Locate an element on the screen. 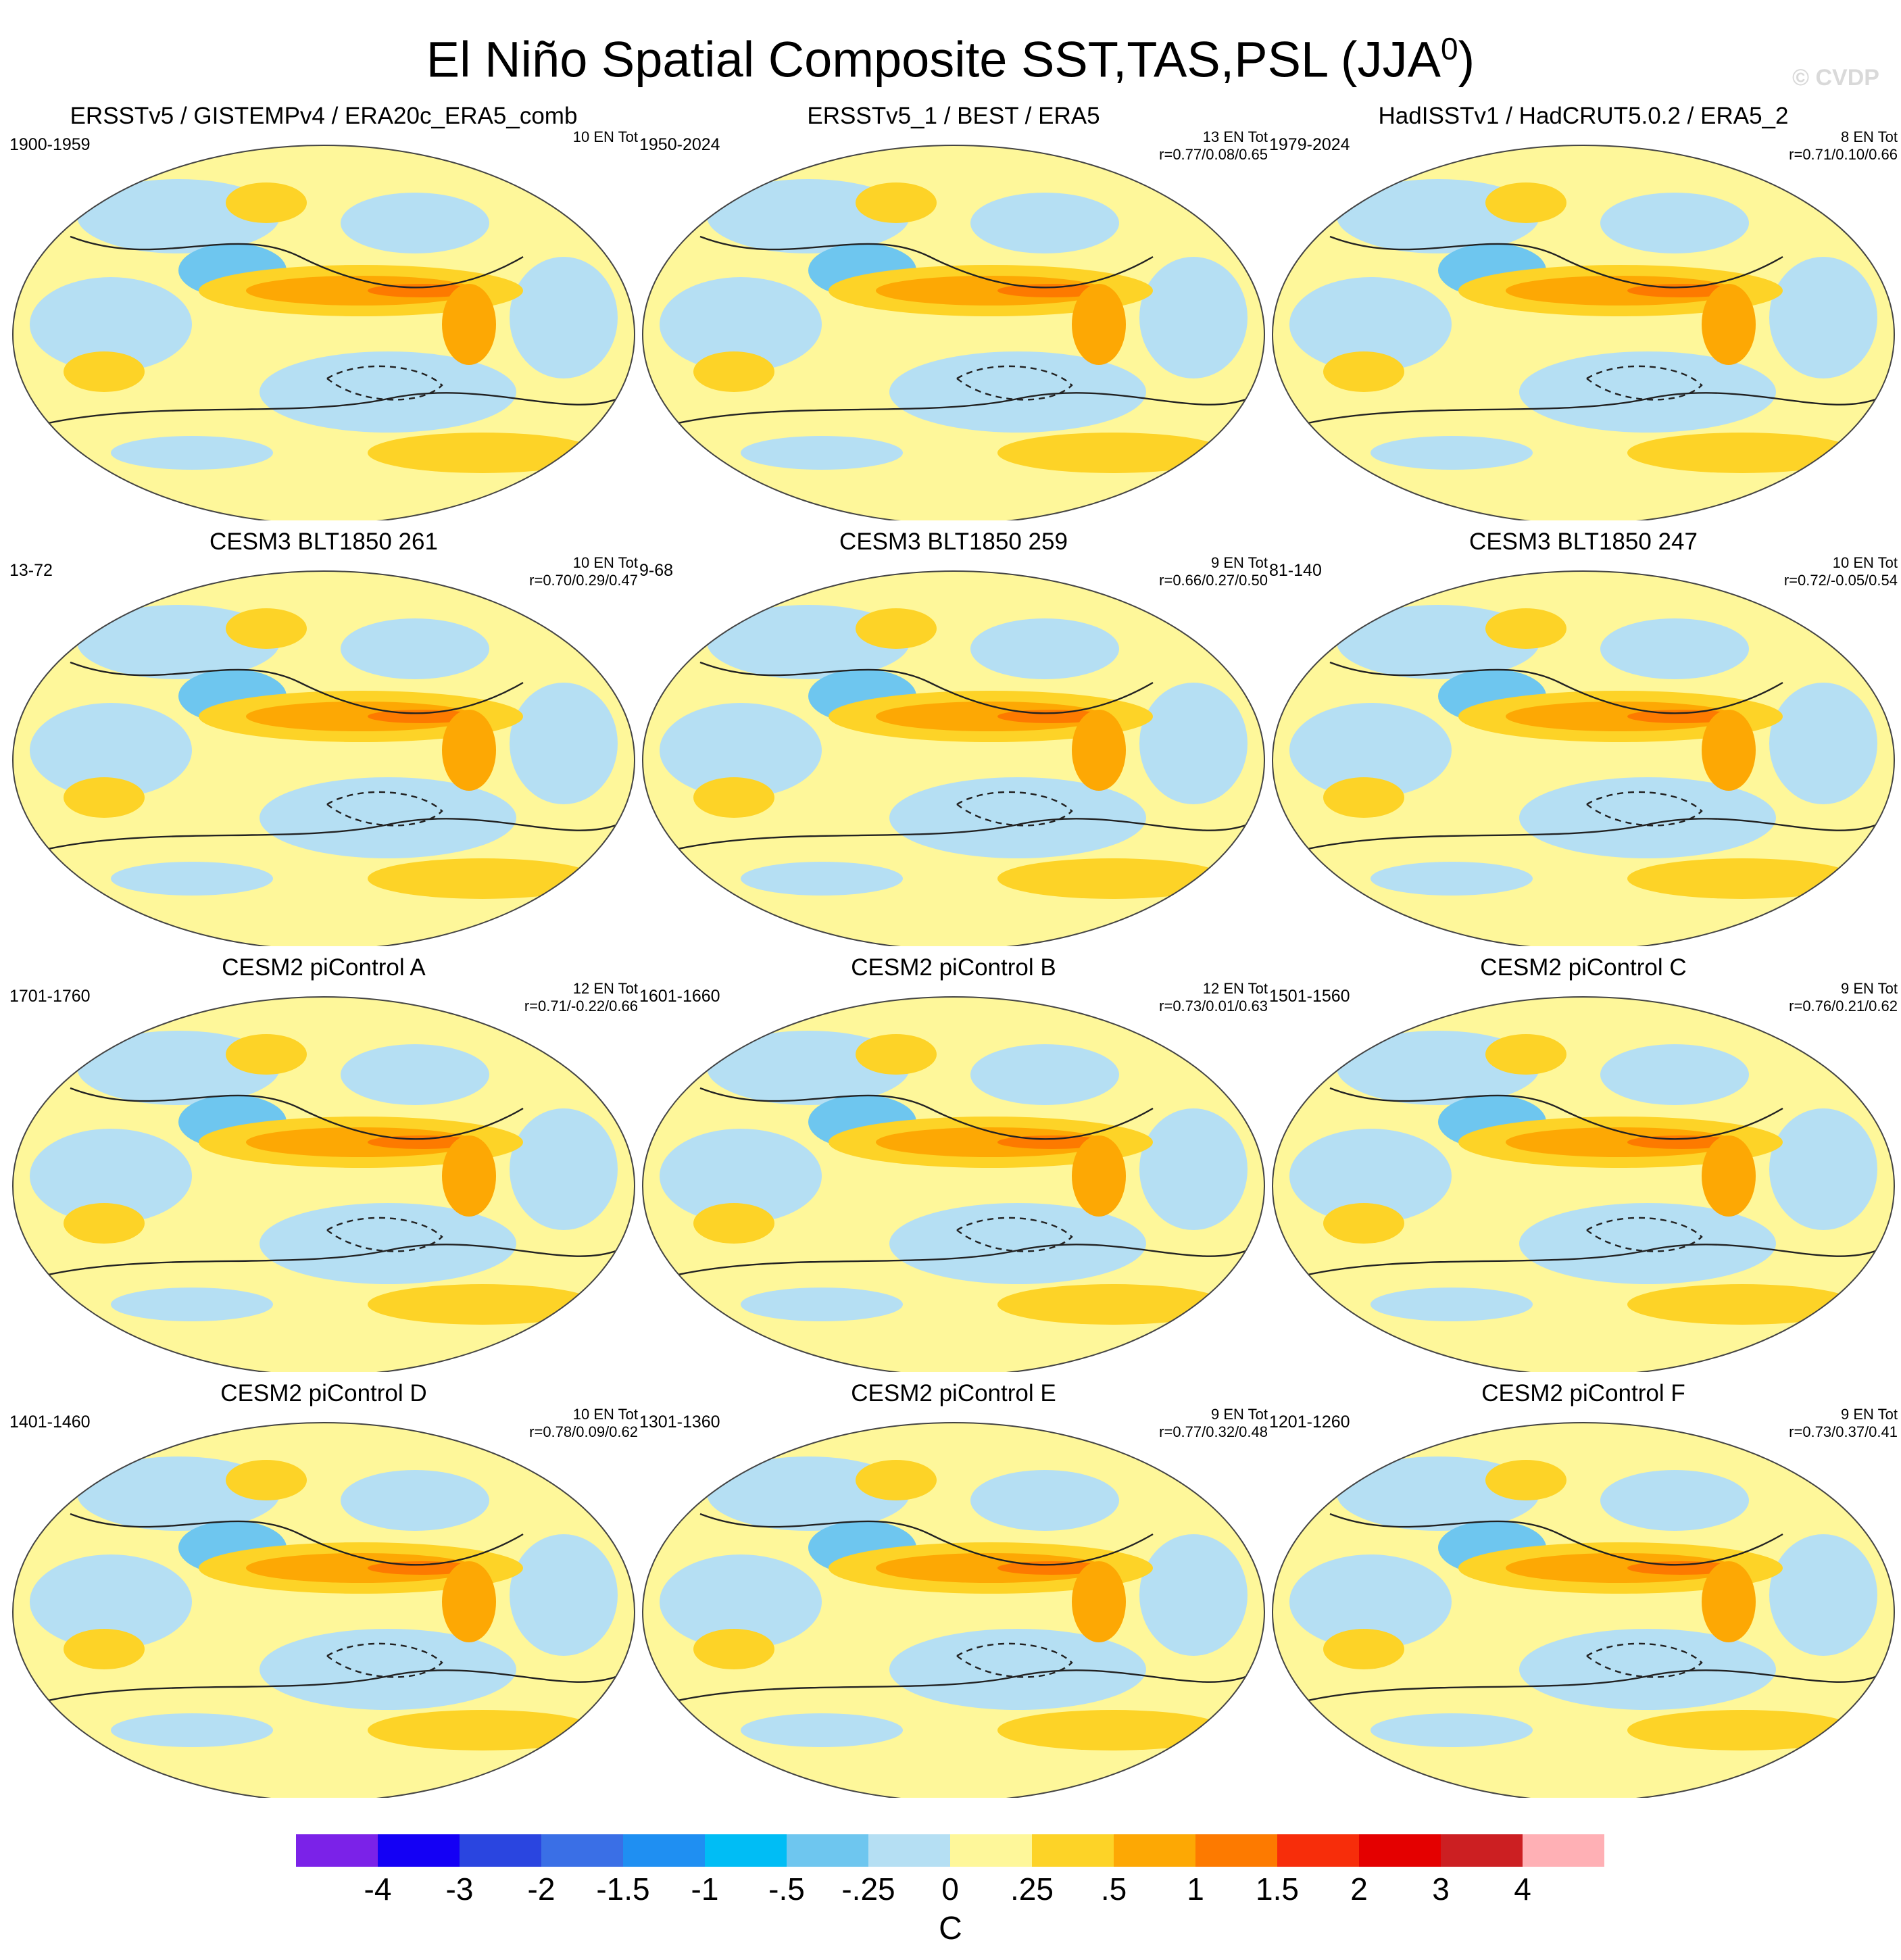 The image size is (1901, 1960). colorbar-tick-label: -3 is located at coordinates (460, 1889).